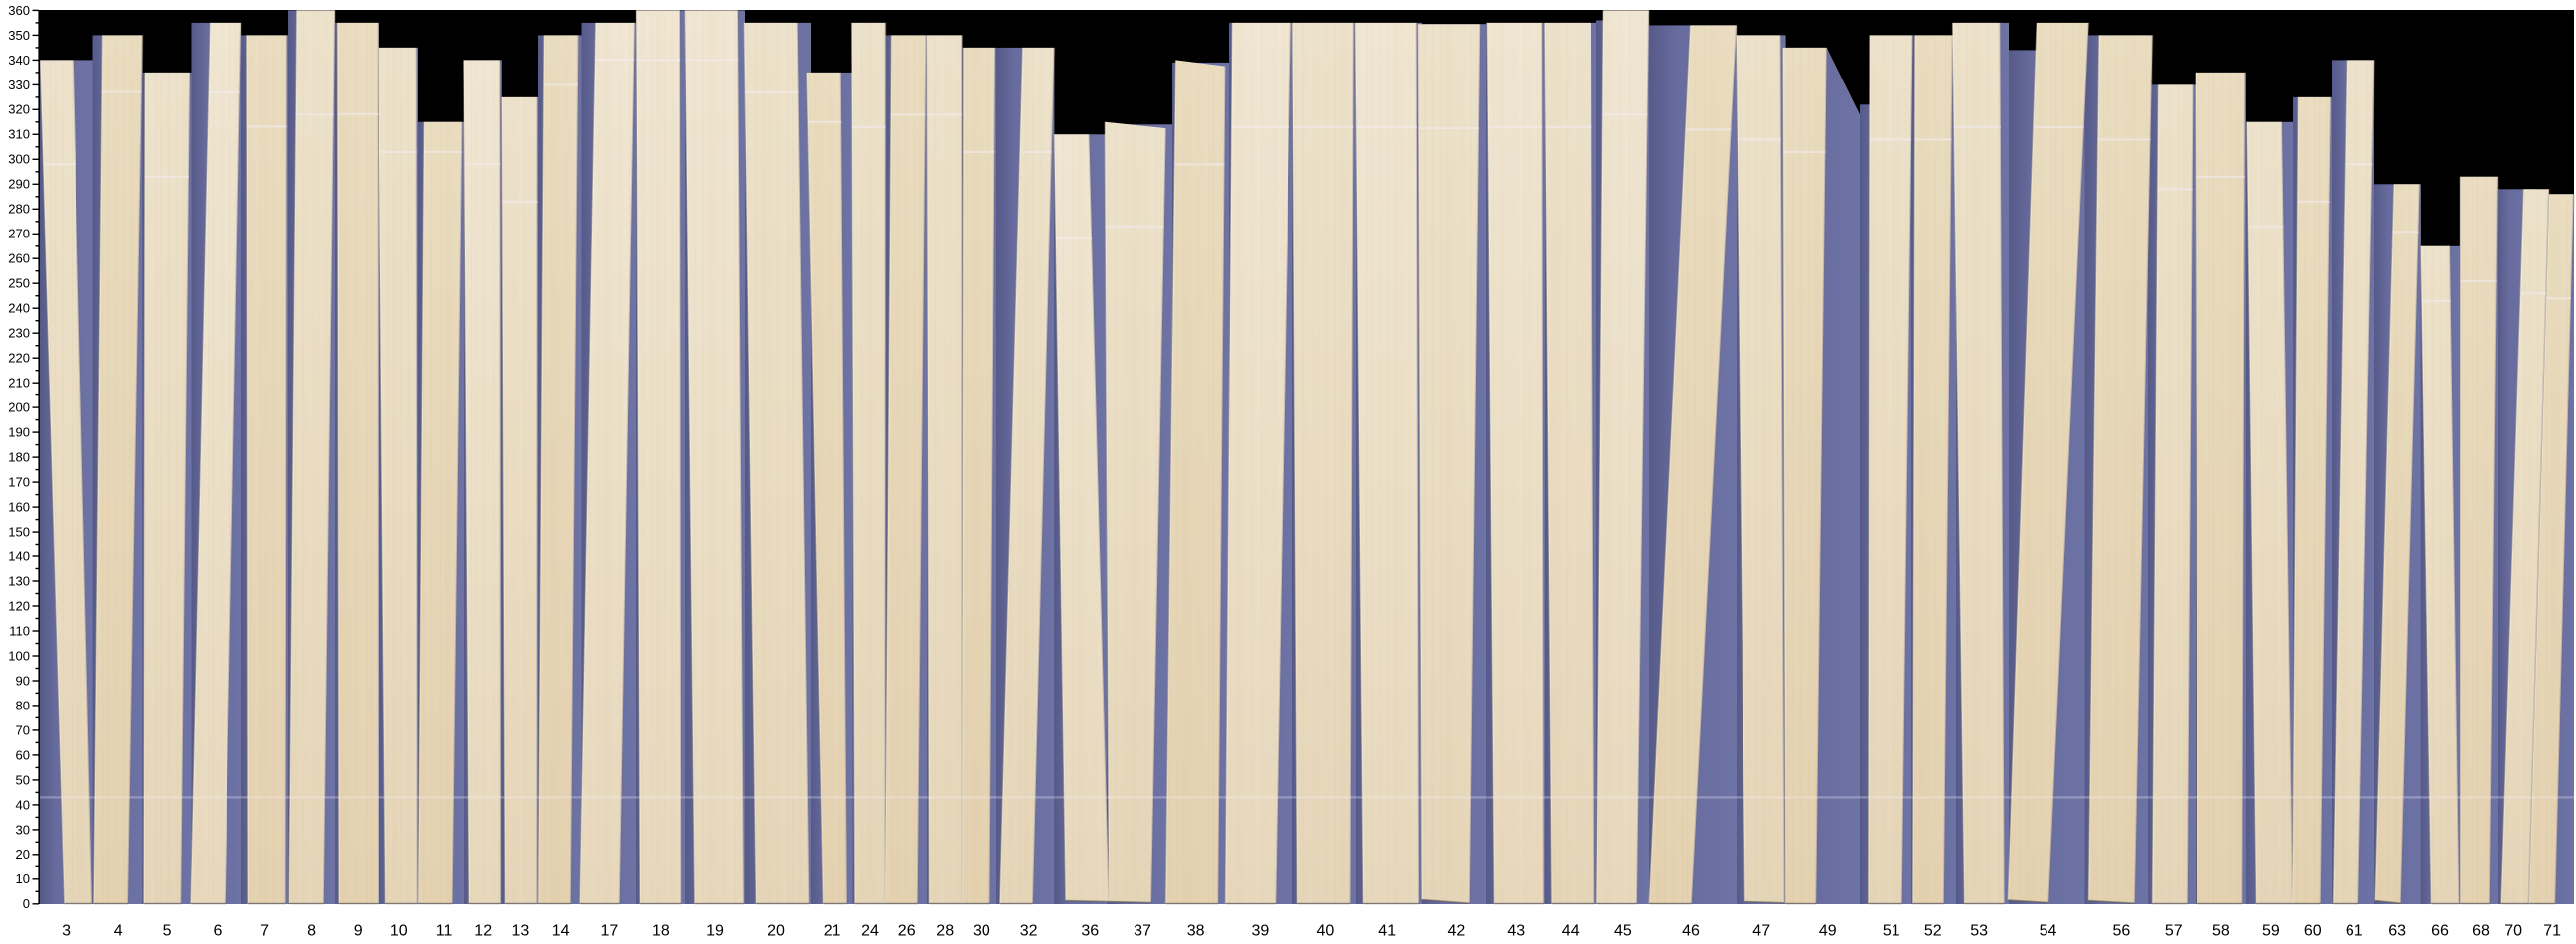 The image size is (2576, 944). What do you see at coordinates (19, 110) in the screenshot?
I see `svg-text: 320` at bounding box center [19, 110].